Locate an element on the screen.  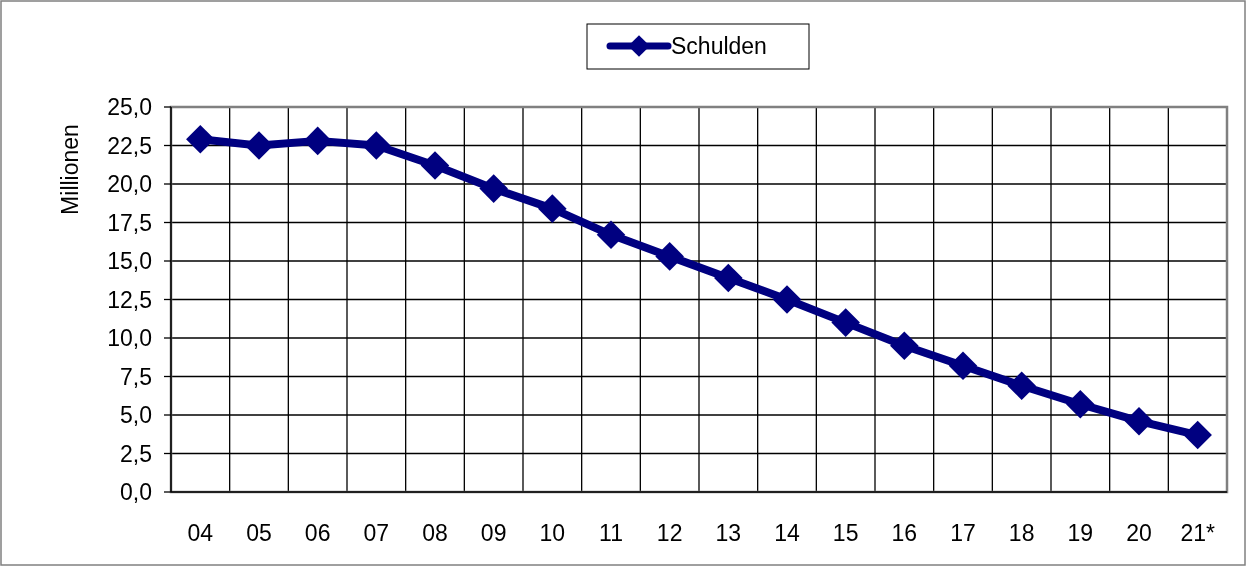
x-tick-label: 10 is located at coordinates (552, 533).